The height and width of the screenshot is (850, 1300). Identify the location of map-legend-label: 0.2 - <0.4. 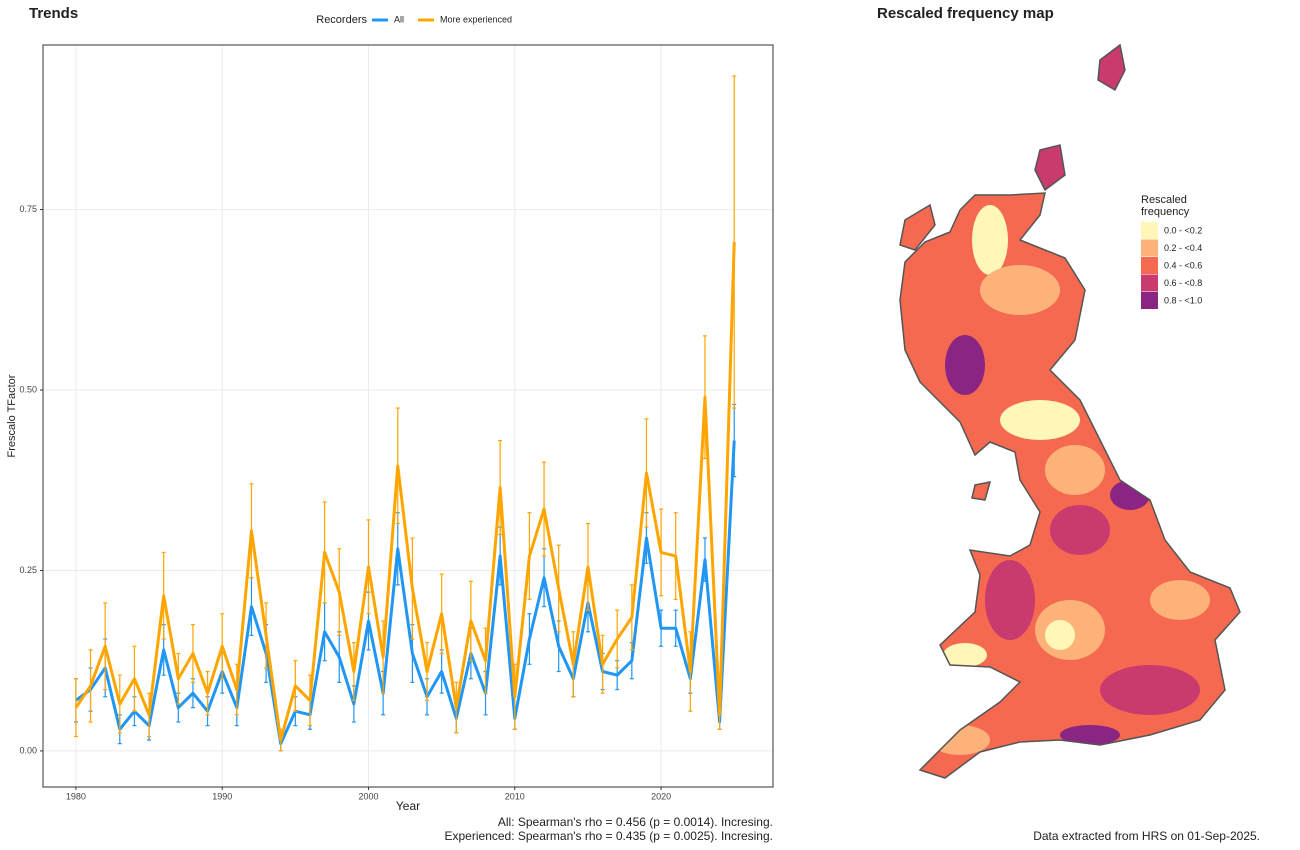
(1183, 248).